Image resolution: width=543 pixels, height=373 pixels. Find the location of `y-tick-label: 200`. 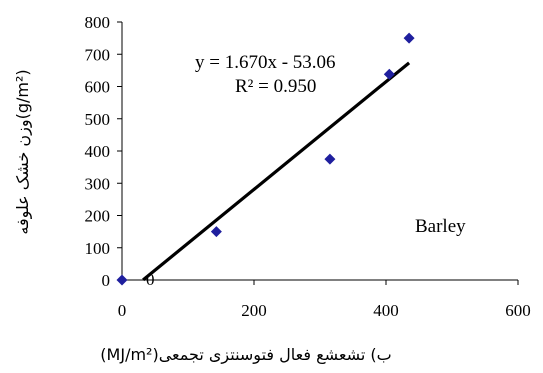

y-tick-label: 200 is located at coordinates (98, 216).